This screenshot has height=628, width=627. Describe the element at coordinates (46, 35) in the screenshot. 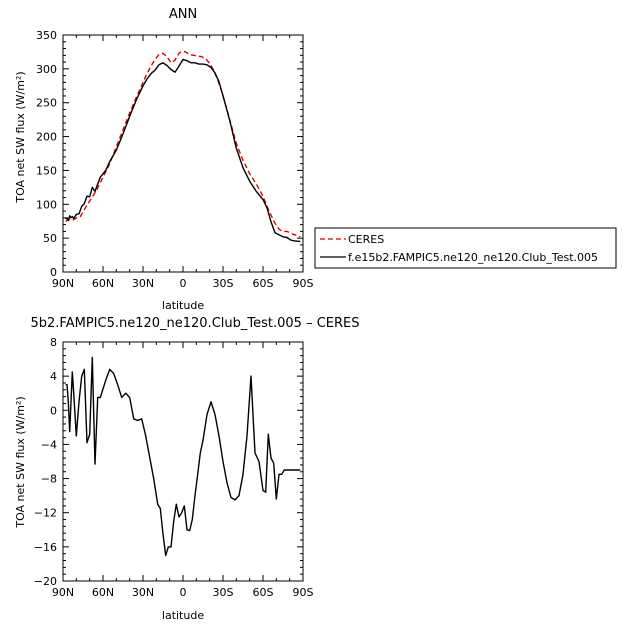

I see `top-ytick-label: 350` at that location.